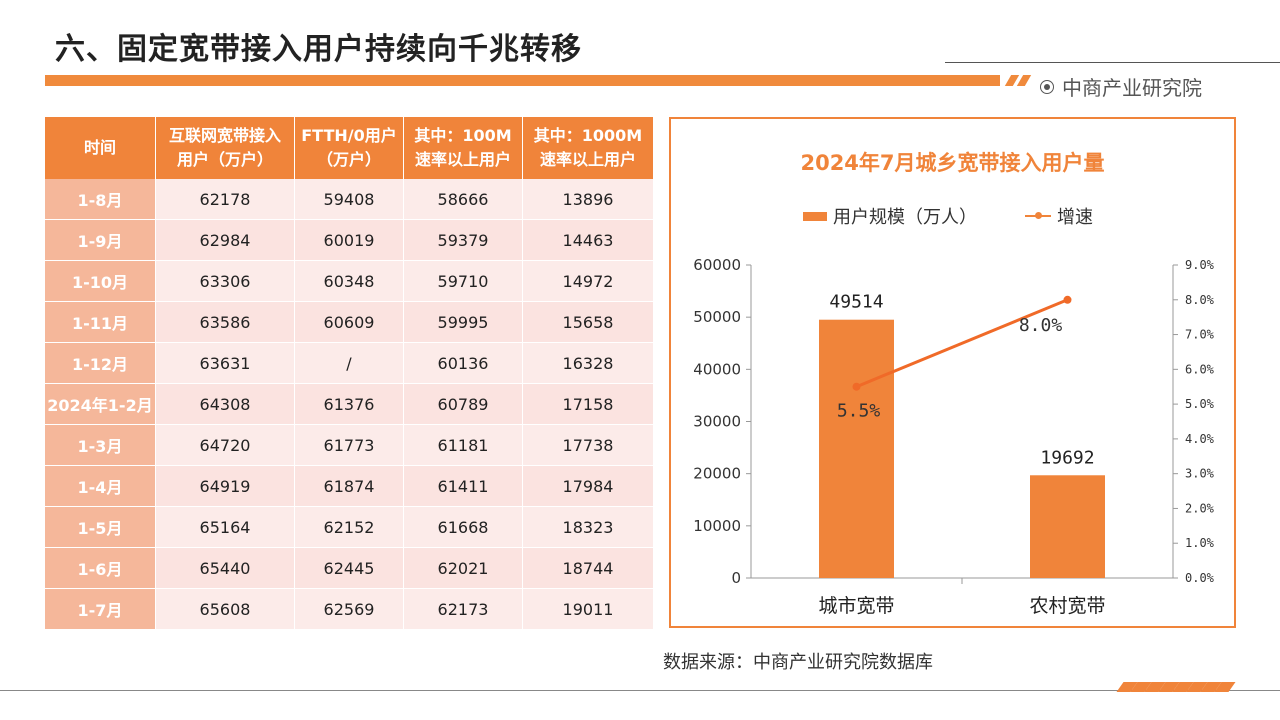 This screenshot has width=1280, height=720. Describe the element at coordinates (349, 609) in the screenshot. I see `table-cell: 62569` at that location.